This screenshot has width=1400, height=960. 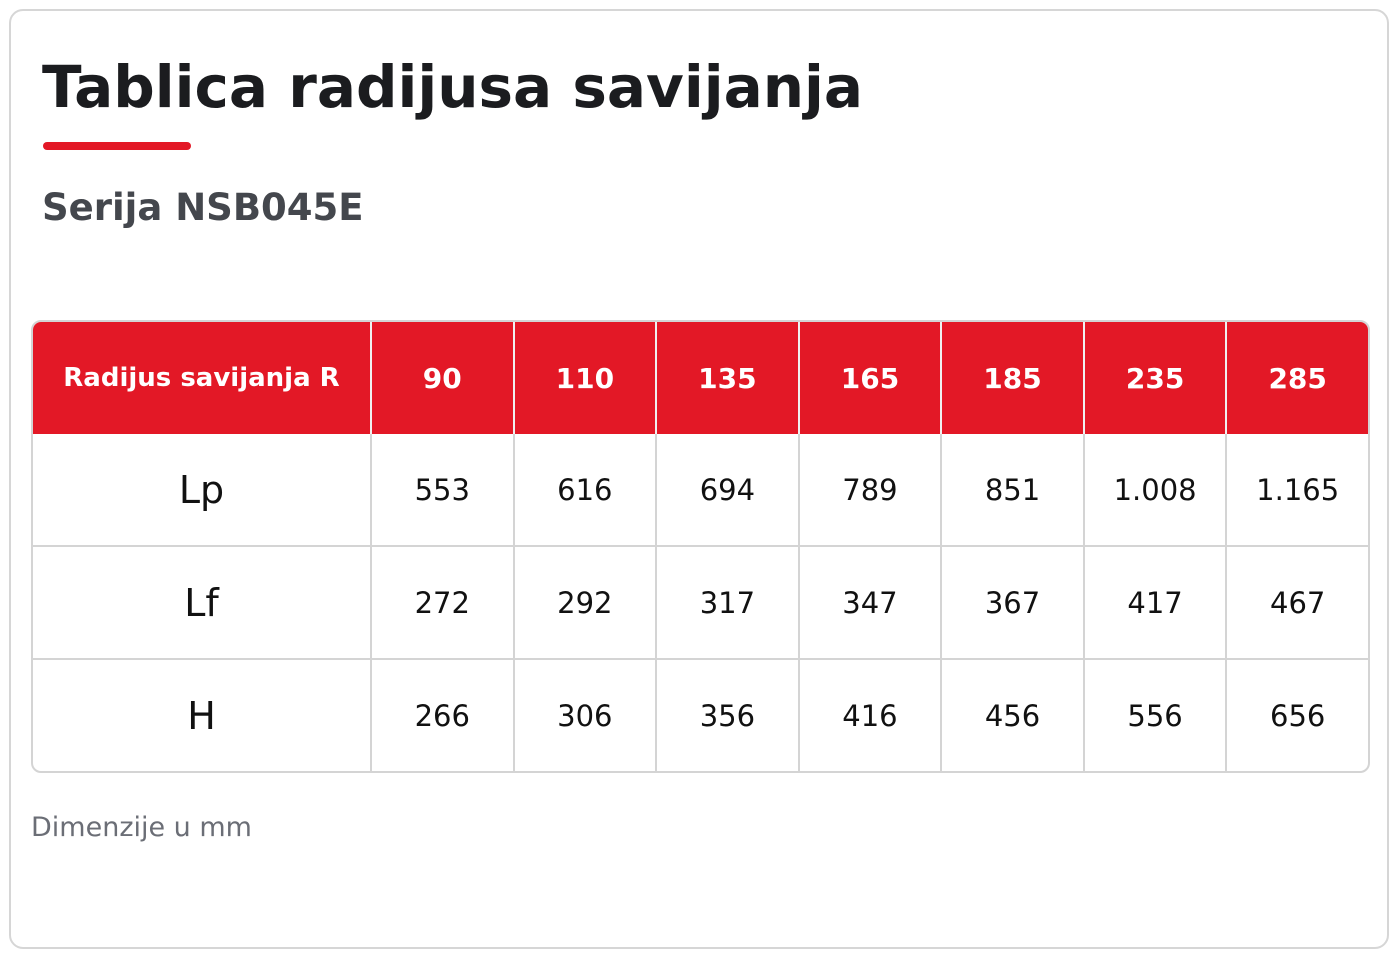 I want to click on column-header: 235, so click(x=1154, y=378).